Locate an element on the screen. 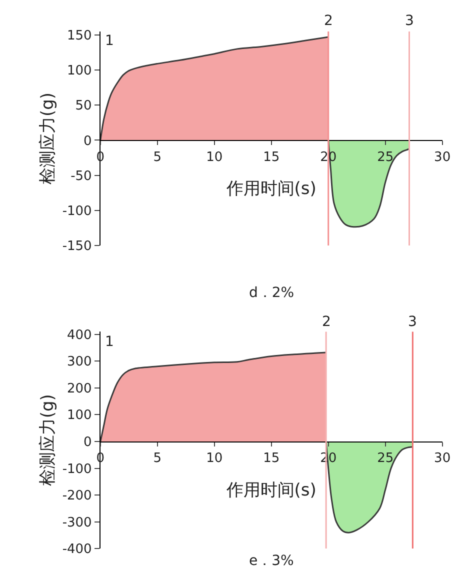 The width and height of the screenshot is (462, 588). text: e．3% is located at coordinates (271, 561).